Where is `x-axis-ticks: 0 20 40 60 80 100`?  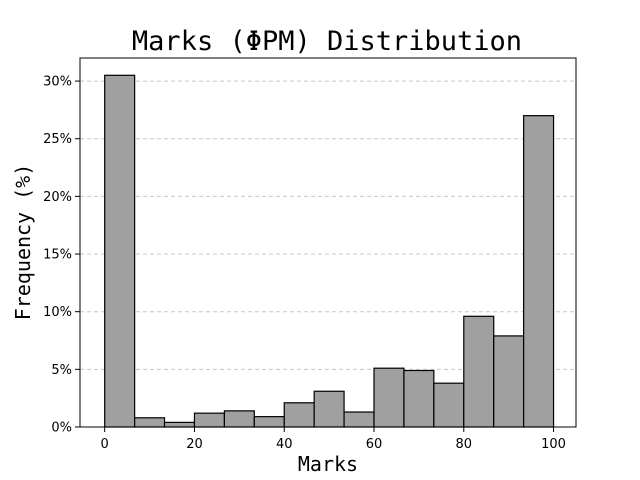
x-axis-ticks: 0 20 40 60 80 100 is located at coordinates (333, 439).